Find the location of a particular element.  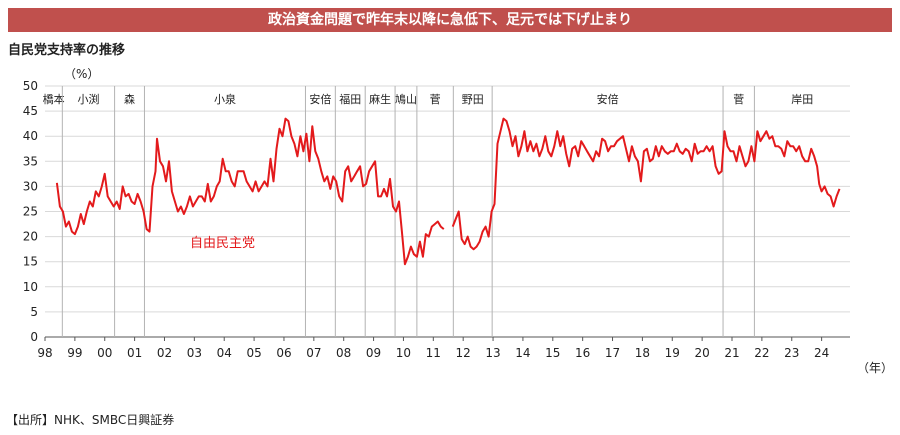

y-tick-label: 35 is located at coordinates (30, 161).